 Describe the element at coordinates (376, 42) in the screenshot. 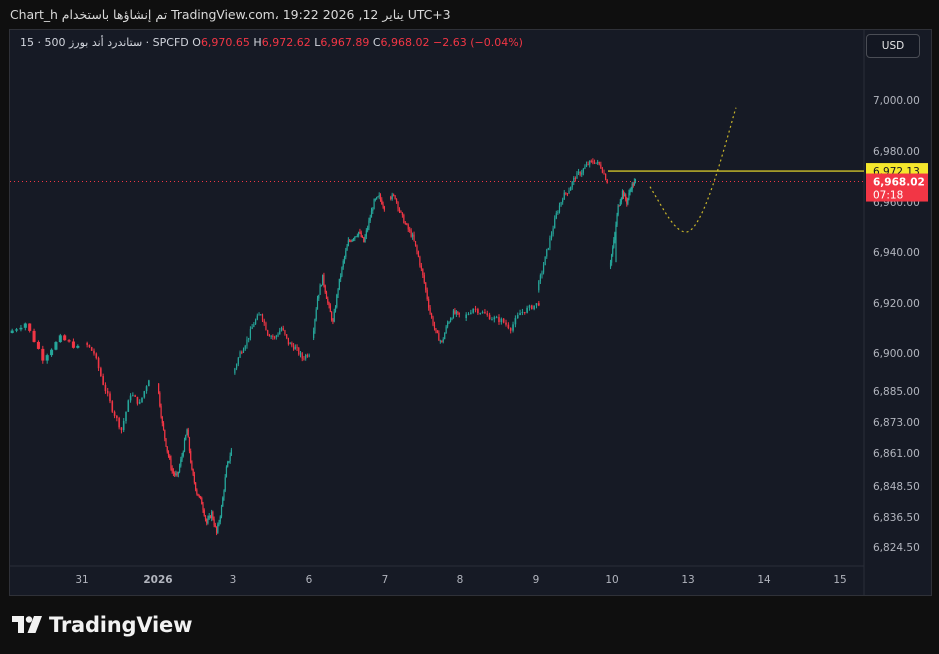

I see `legend-close-label: C` at that location.